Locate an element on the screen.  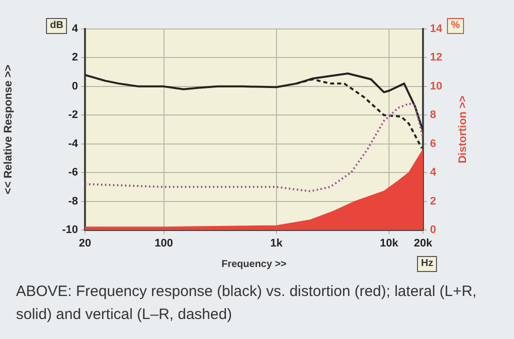
y-tick-label: -2 is located at coordinates (73, 115).